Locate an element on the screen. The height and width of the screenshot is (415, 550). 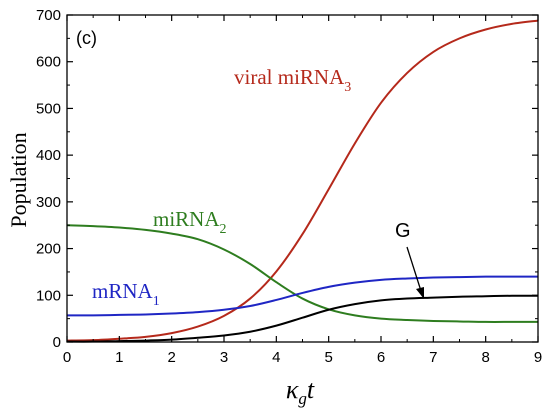
series-label-mrna1: mRNA1 is located at coordinates (126, 294).